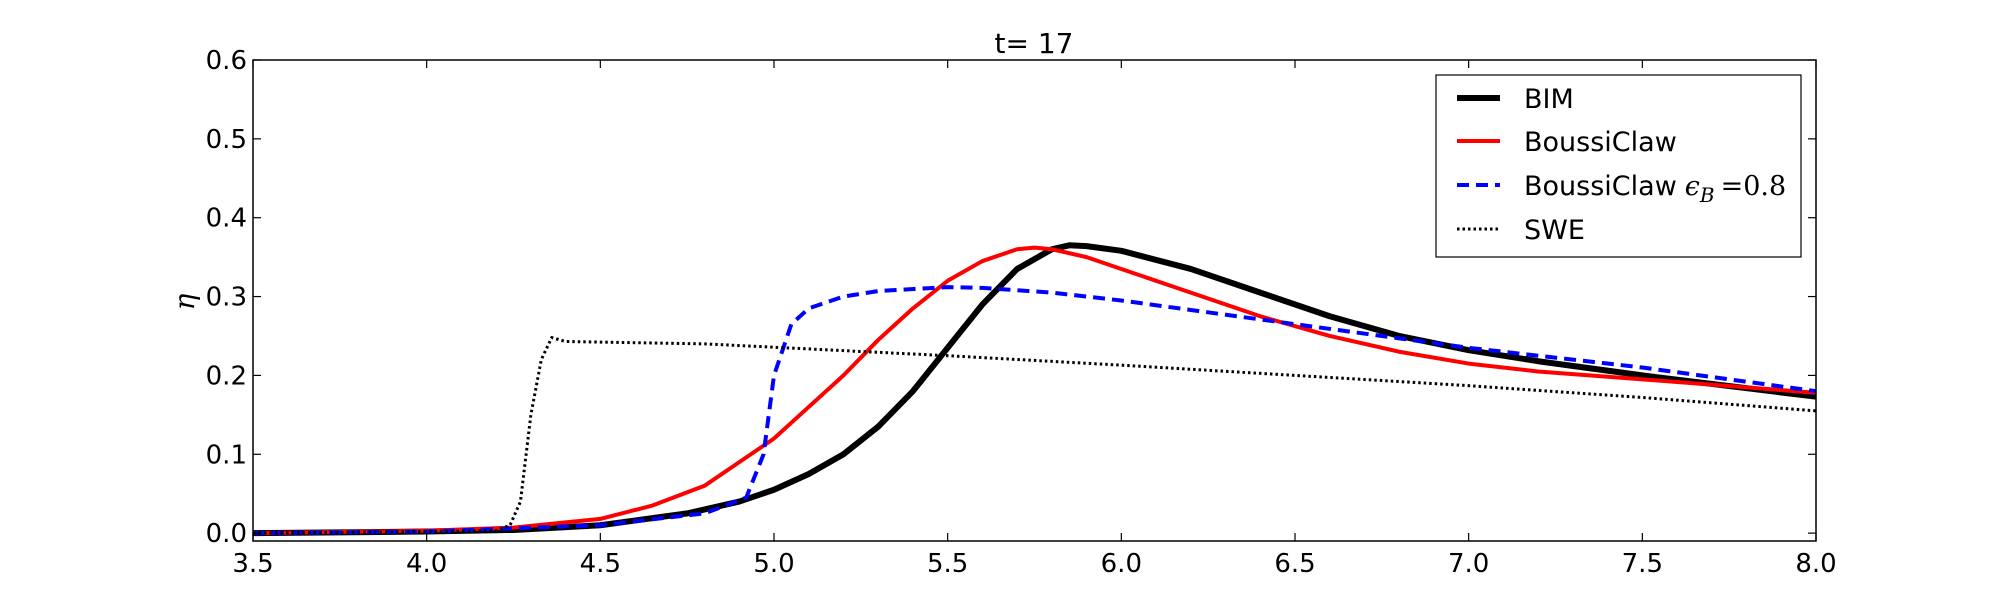 The width and height of the screenshot is (2000, 600). What do you see at coordinates (226, 219) in the screenshot?
I see `y-tick-label: 0.4` at bounding box center [226, 219].